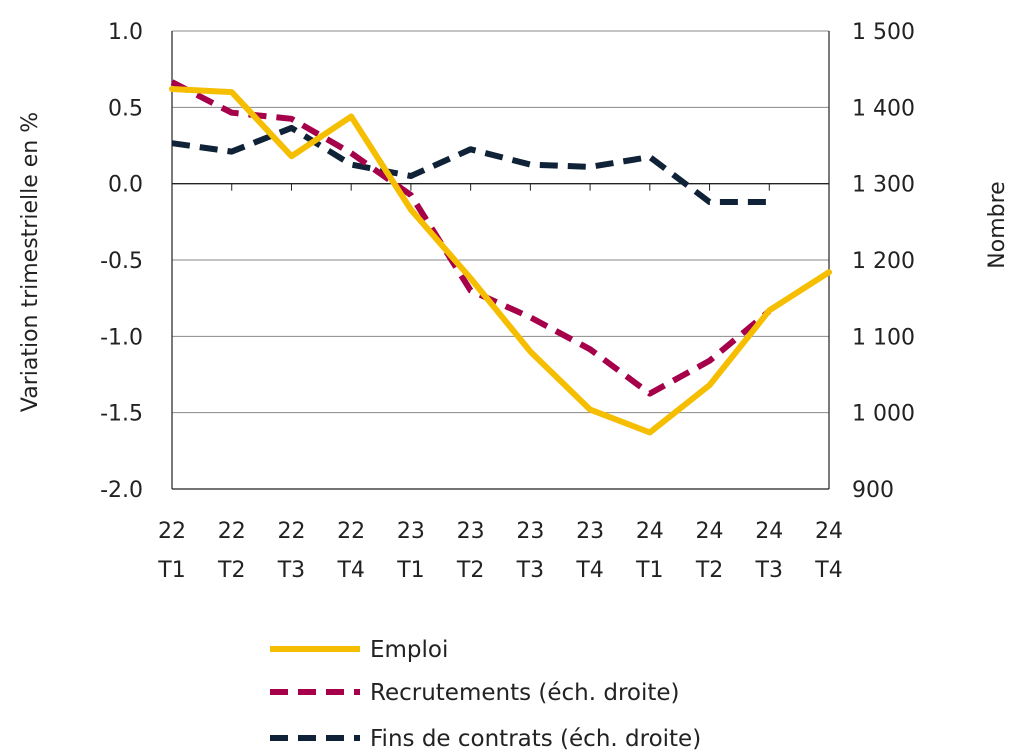 The image size is (1019, 755). I want to click on y-tick-label: 0.0, so click(125, 185).